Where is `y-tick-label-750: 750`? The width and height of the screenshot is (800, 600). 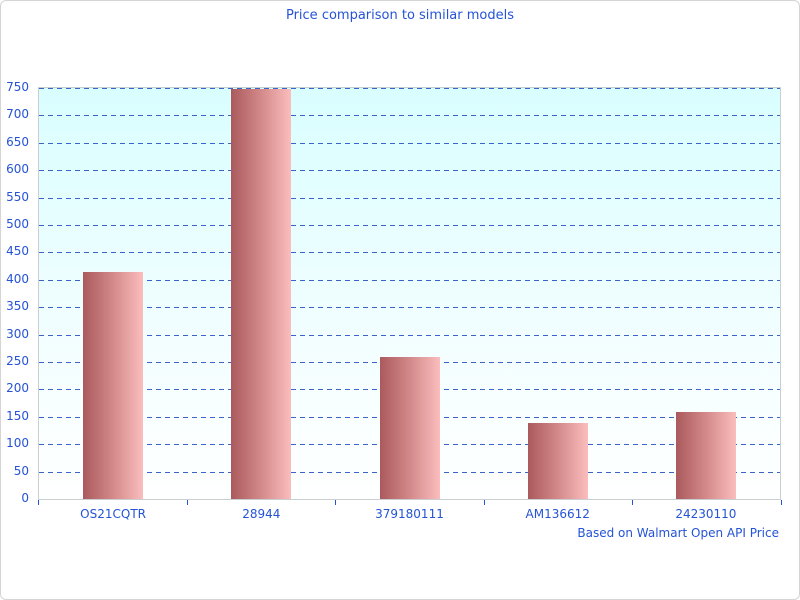 y-tick-label-750: 750 is located at coordinates (17, 87).